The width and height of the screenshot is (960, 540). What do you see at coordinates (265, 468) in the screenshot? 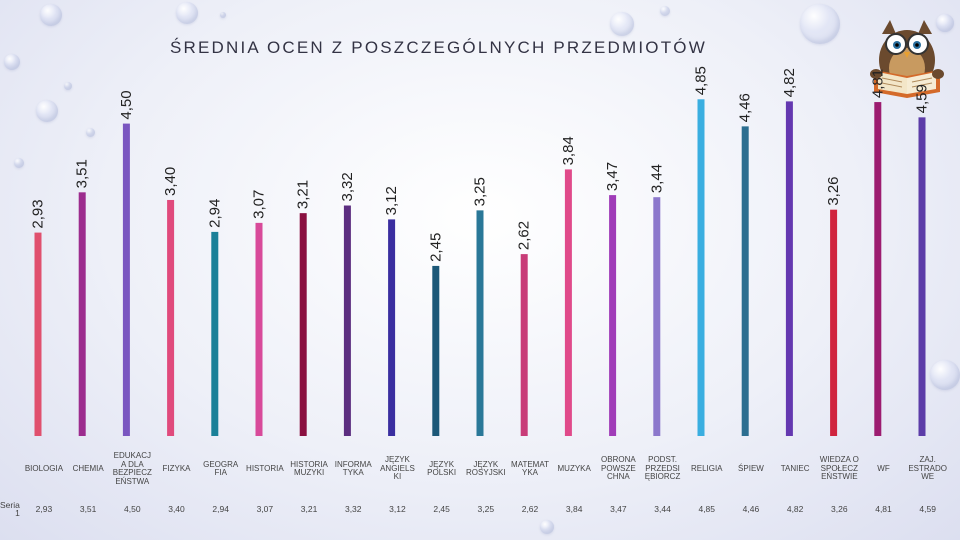
I see `category-label-6: HISTORIA` at bounding box center [265, 468].